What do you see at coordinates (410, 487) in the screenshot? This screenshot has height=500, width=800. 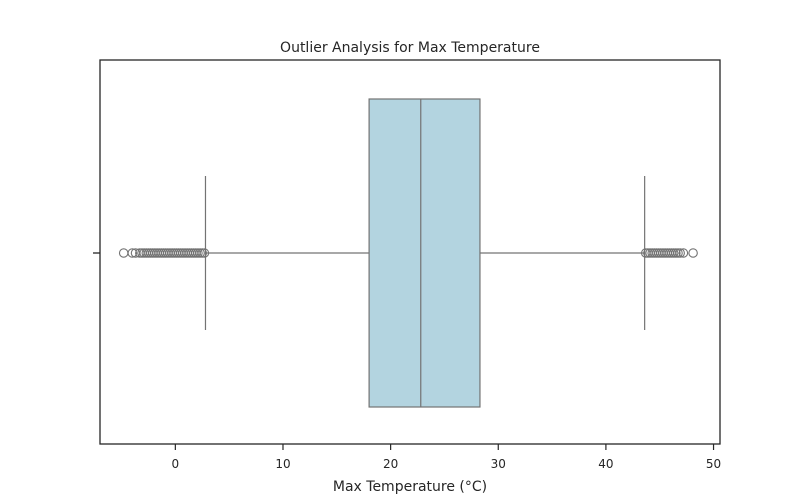 I see `x-axis-label: Max Temperature (°C)` at bounding box center [410, 487].